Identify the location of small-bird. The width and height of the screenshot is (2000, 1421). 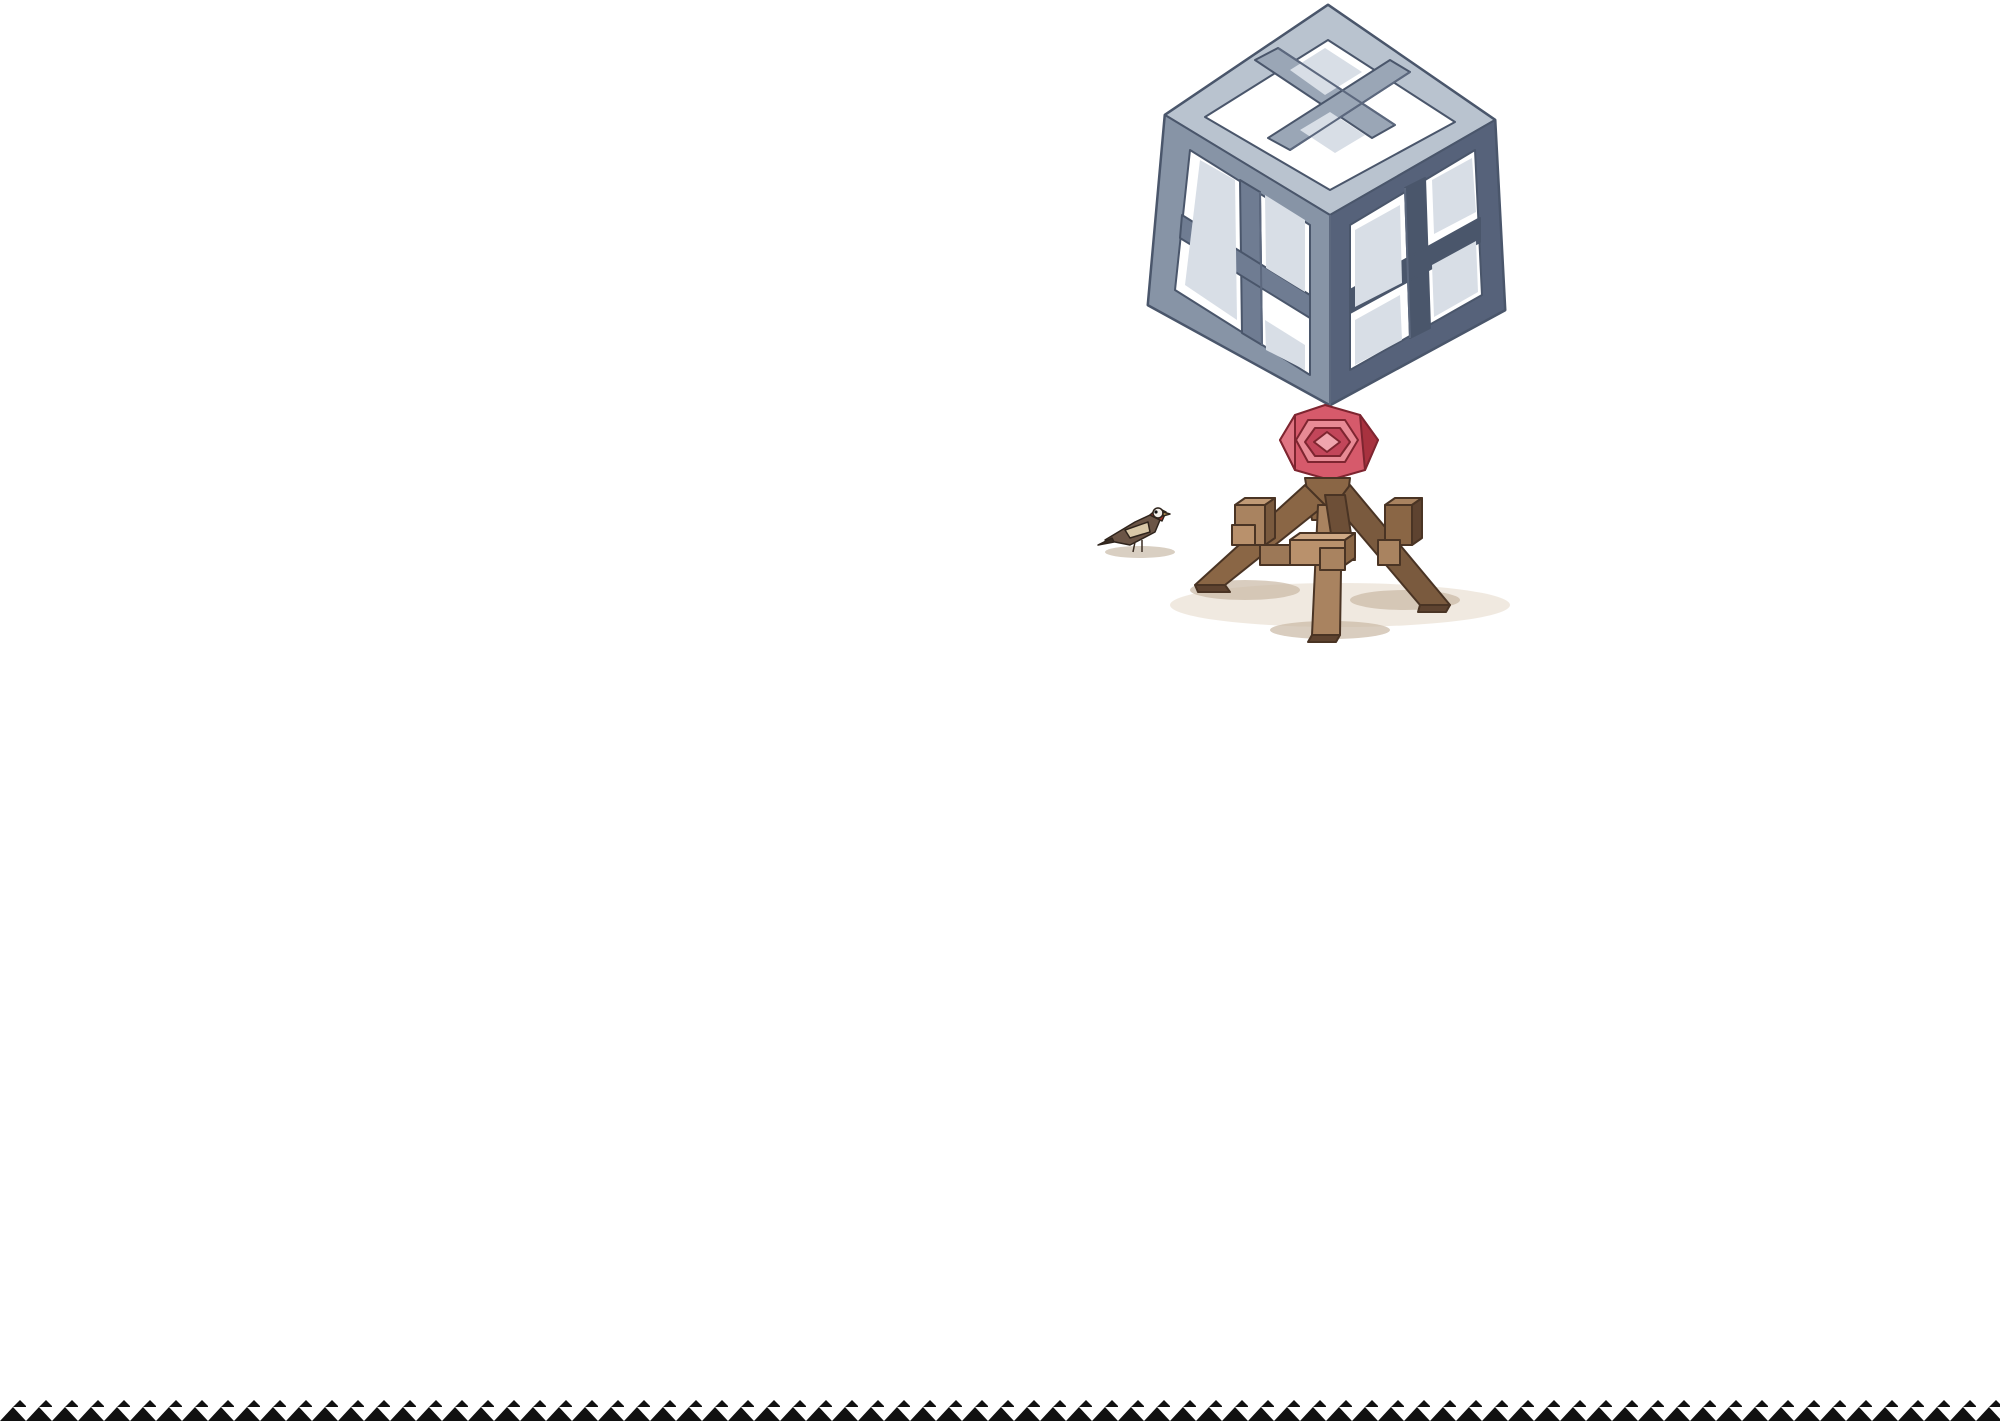
(1134, 530).